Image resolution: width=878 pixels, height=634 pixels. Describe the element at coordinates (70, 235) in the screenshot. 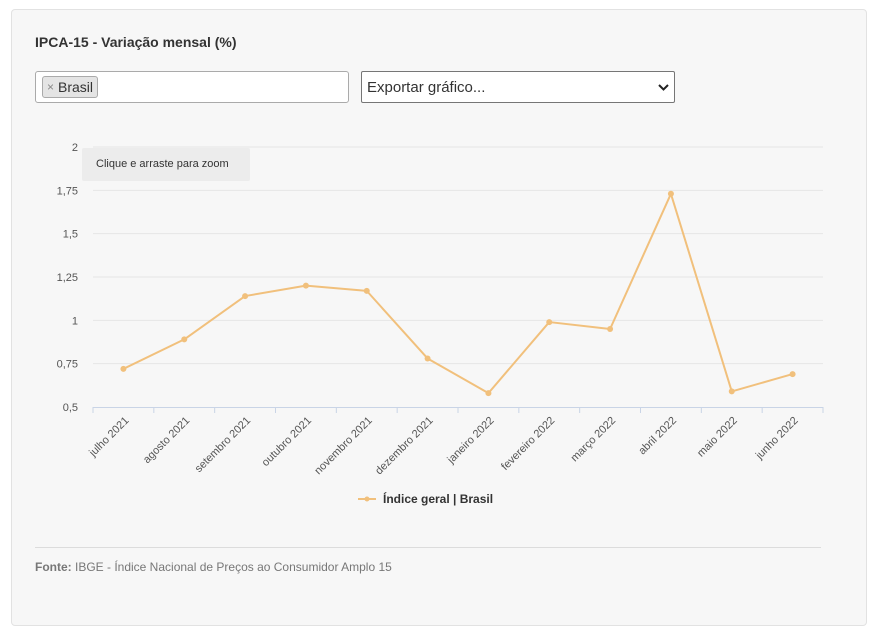

I see `y-tick-label: 1,5` at that location.